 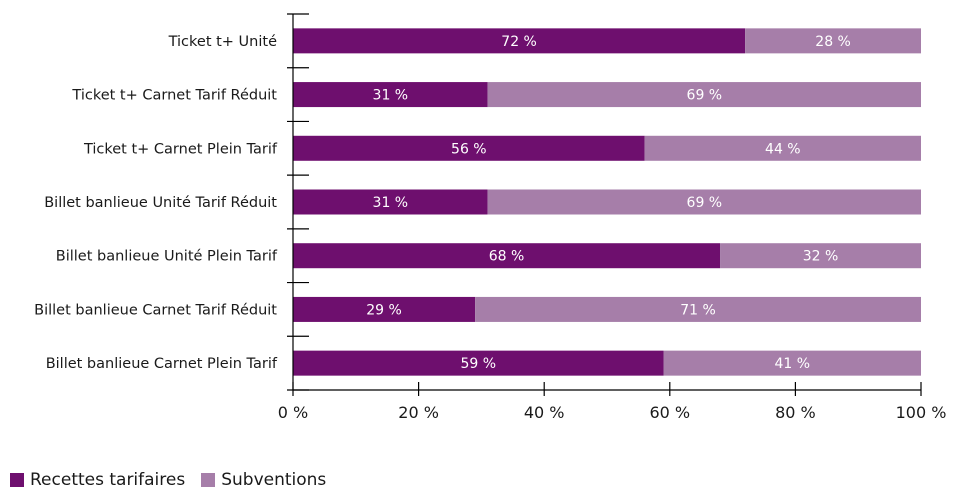 I want to click on bar-value-label: 44 %, so click(x=783, y=149).